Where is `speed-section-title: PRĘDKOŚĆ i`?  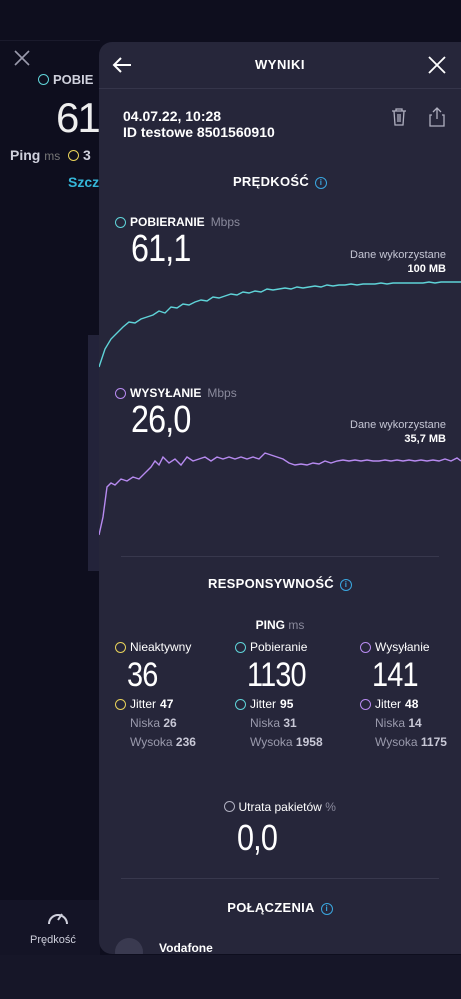 speed-section-title: PRĘDKOŚĆ i is located at coordinates (280, 181).